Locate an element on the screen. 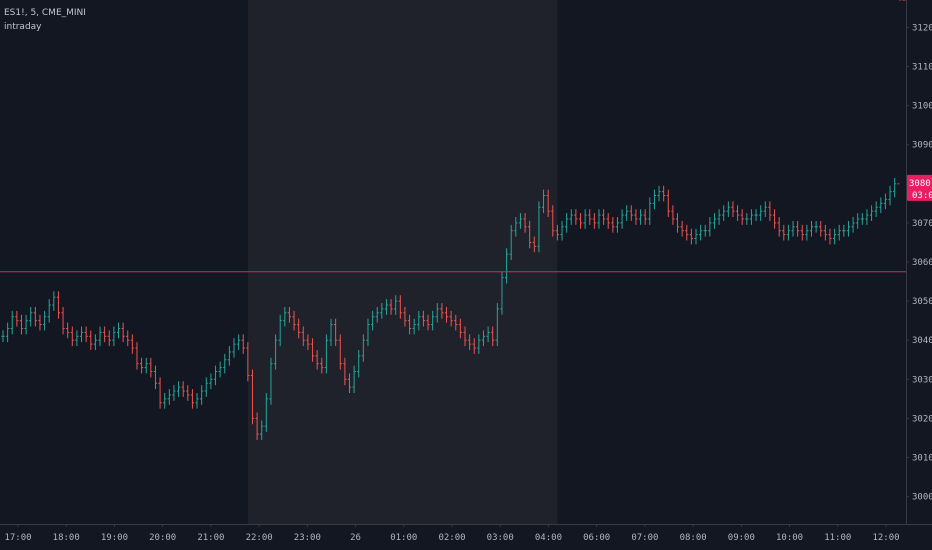 This screenshot has width=932, height=550. y-tick-label: 3060.00 is located at coordinates (922, 263).